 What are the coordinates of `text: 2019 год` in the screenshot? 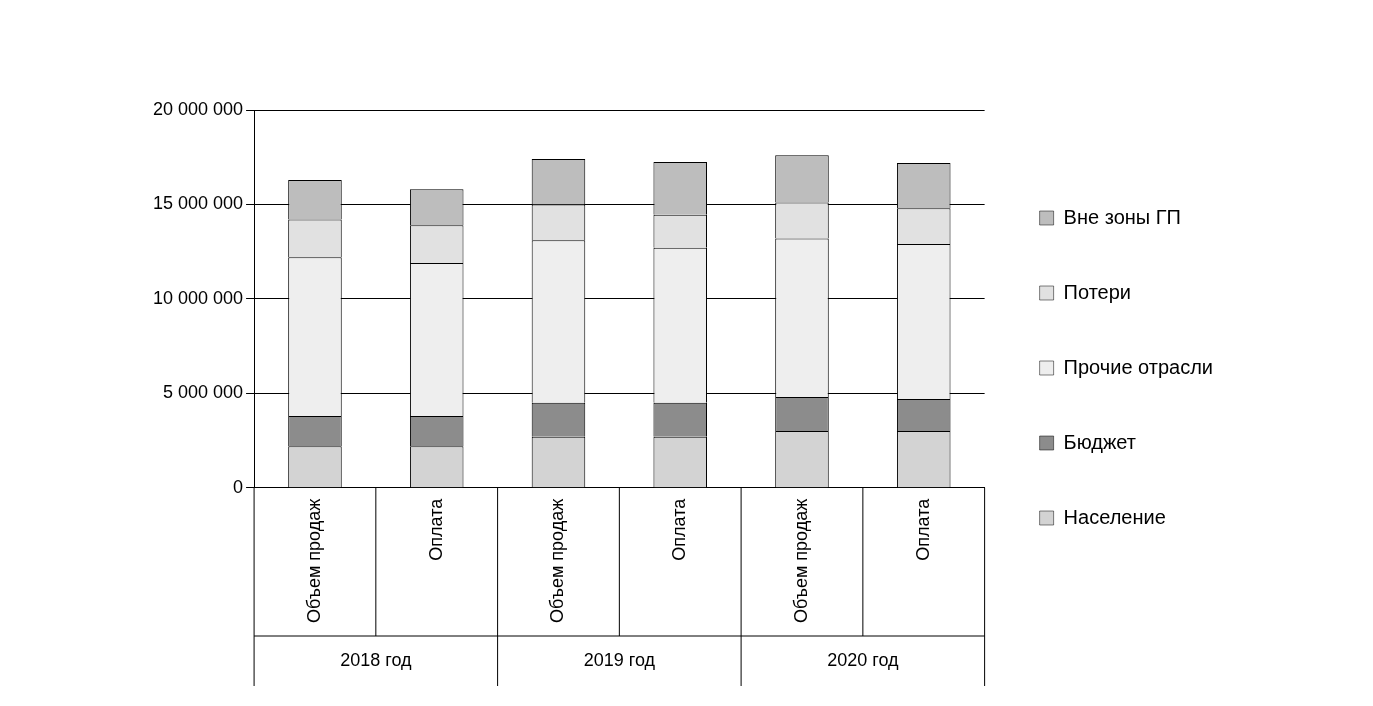 It's located at (619, 659).